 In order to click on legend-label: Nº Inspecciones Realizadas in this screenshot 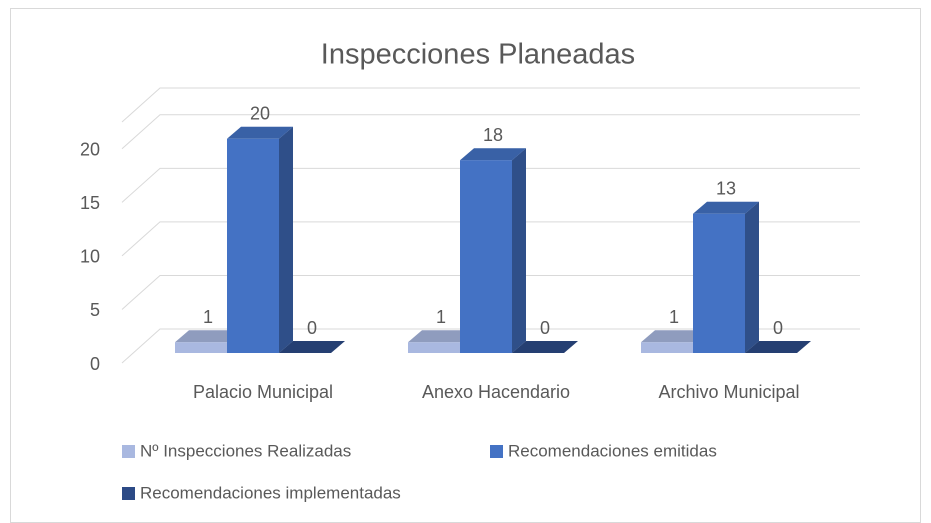, I will do `click(245, 450)`.